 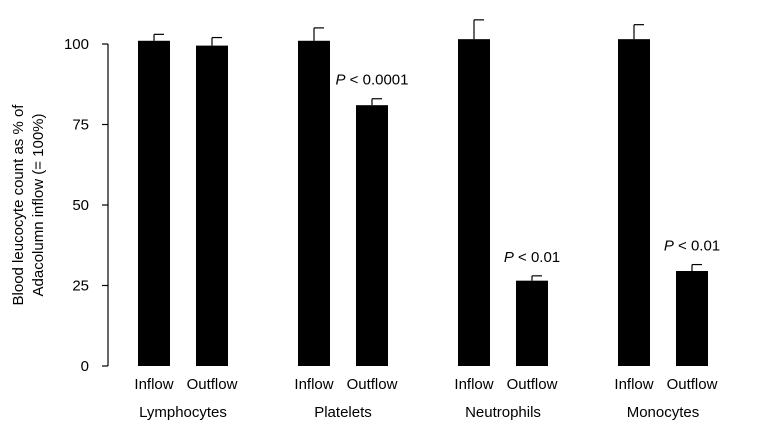 I want to click on bar-lymphocytes-inflow, so click(x=154, y=203).